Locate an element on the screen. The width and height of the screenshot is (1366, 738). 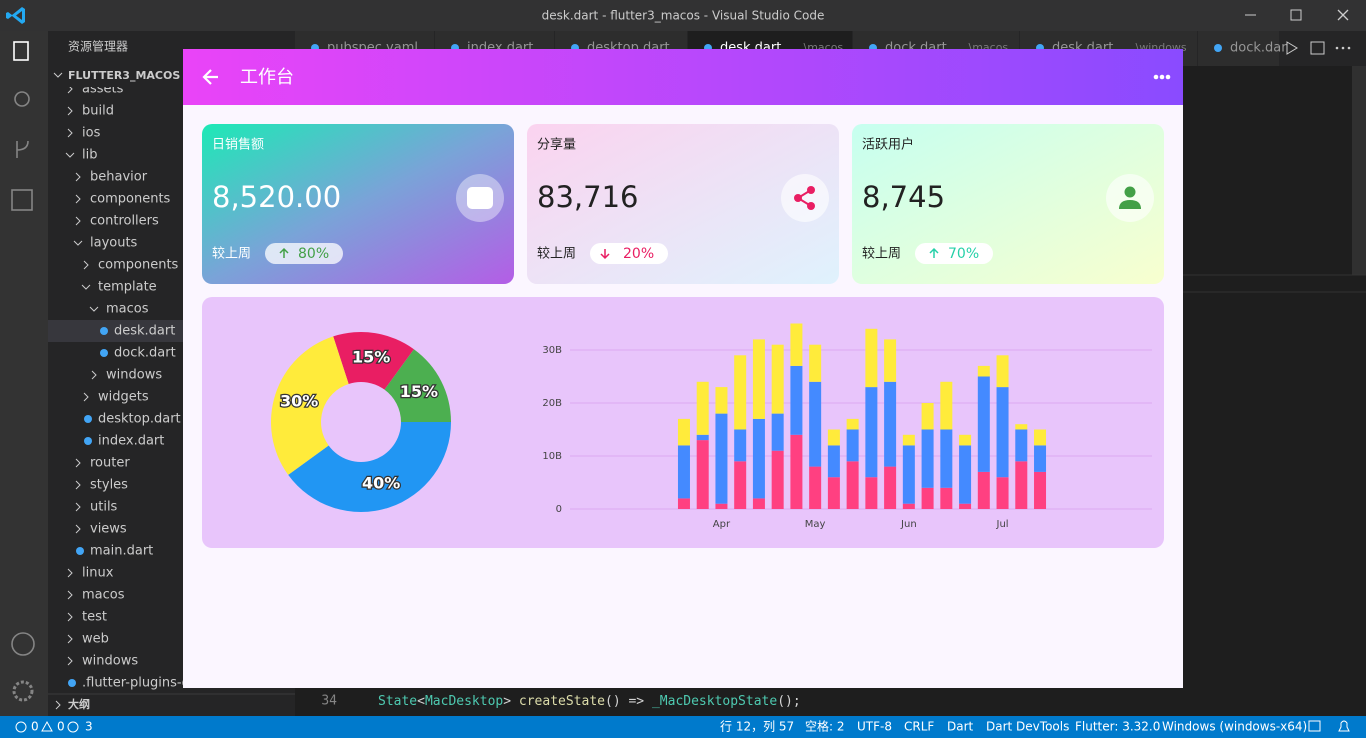
restore is located at coordinates (1296, 15).